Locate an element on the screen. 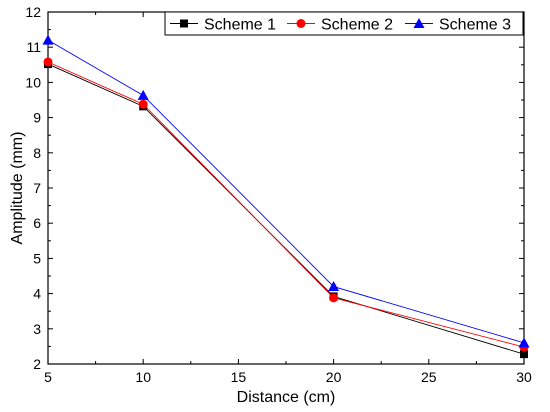  x-tick-label: 15 is located at coordinates (239, 377).